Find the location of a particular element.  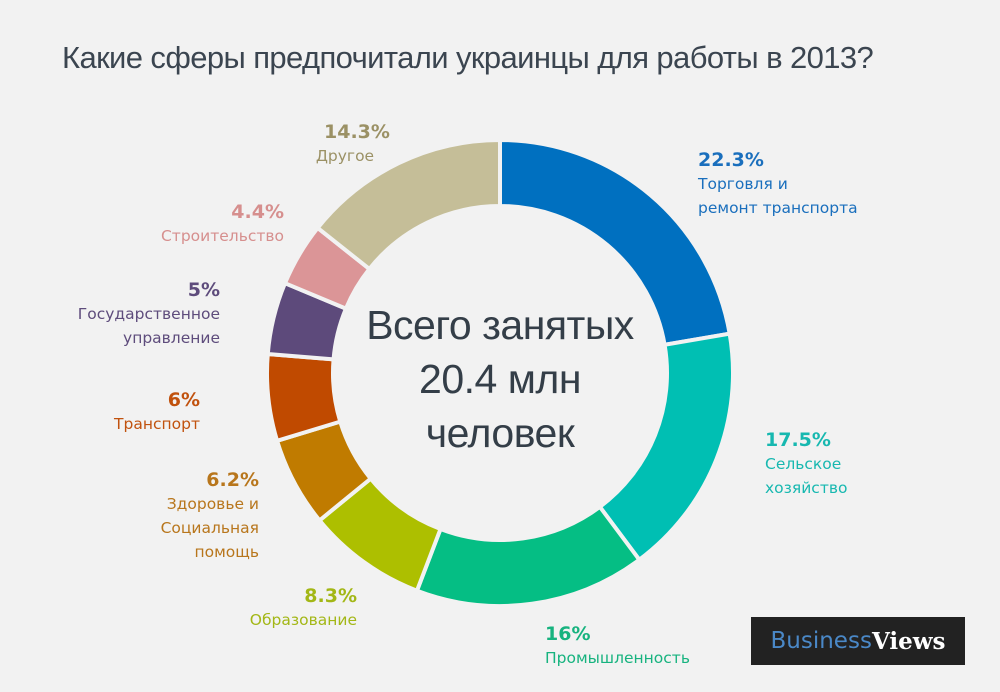

center-total-label: Всего занятых 20.4 млн человек is located at coordinates (500, 379).